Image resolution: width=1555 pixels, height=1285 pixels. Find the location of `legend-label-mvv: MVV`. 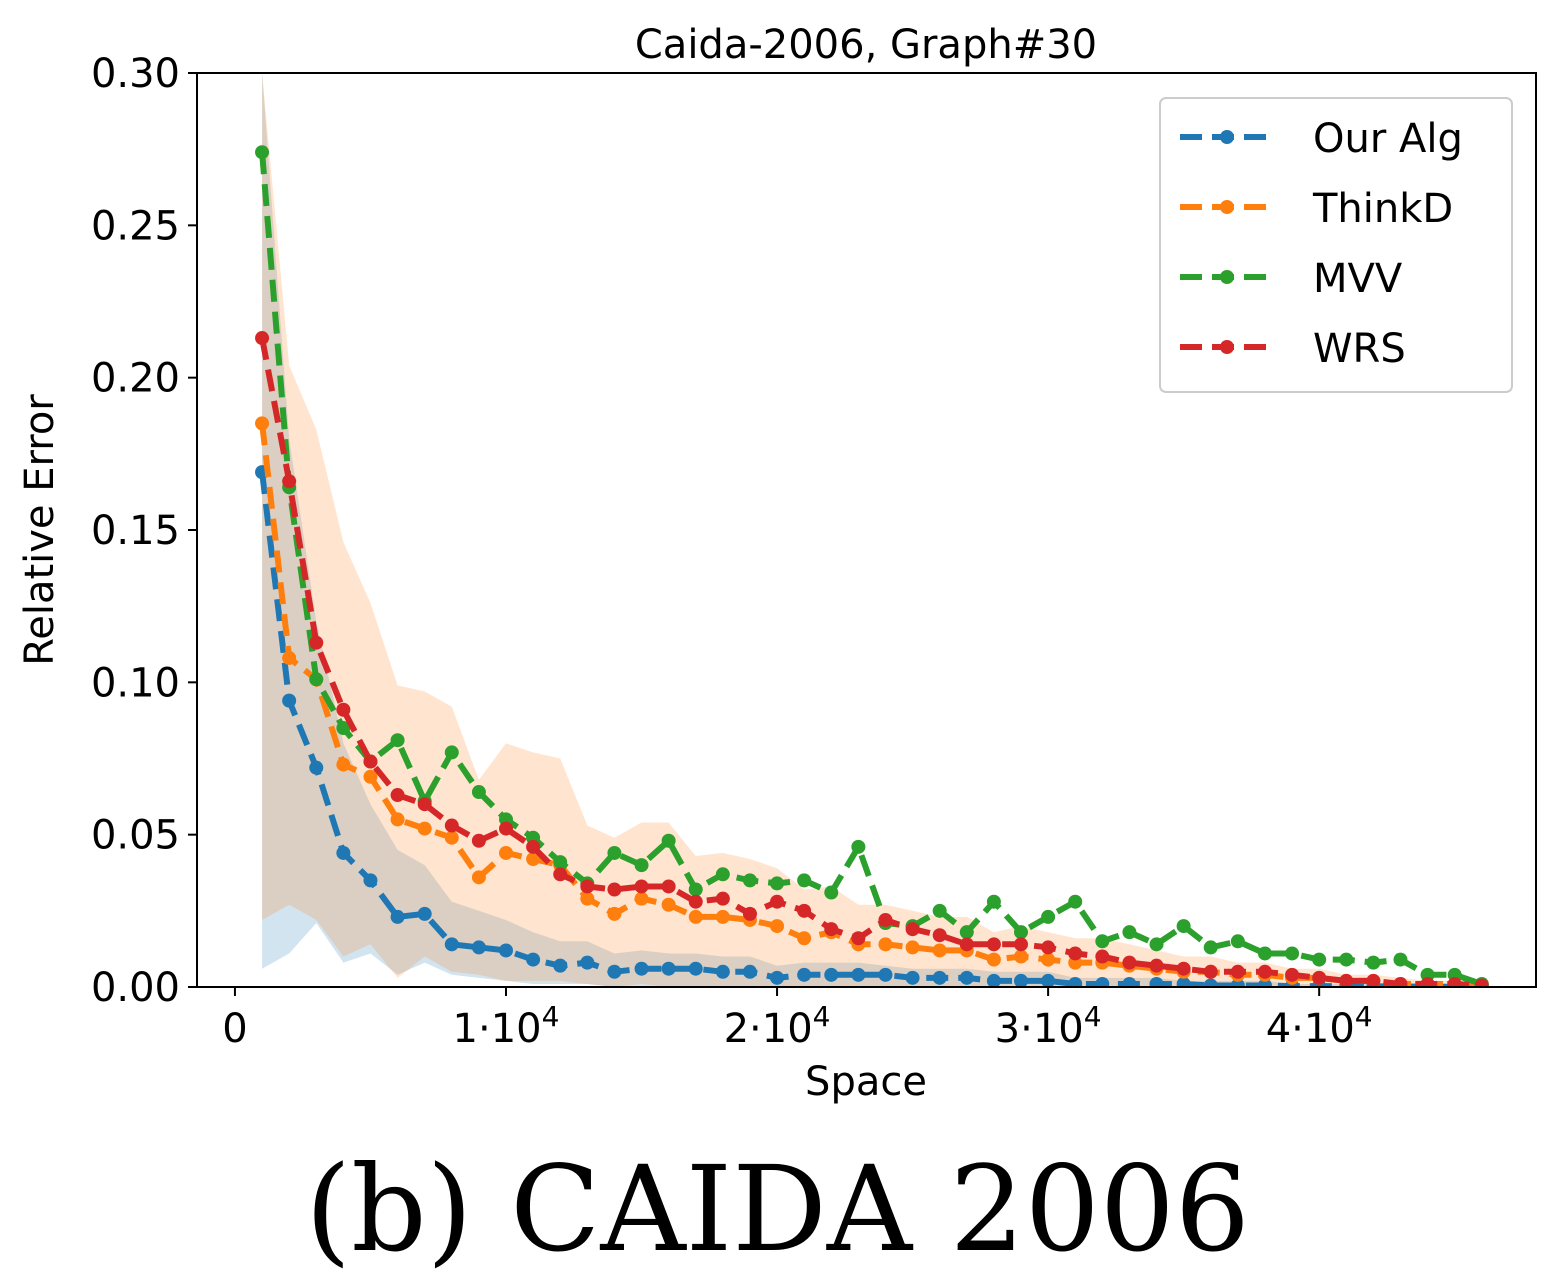

legend-label-mvv: MVV is located at coordinates (1358, 279).